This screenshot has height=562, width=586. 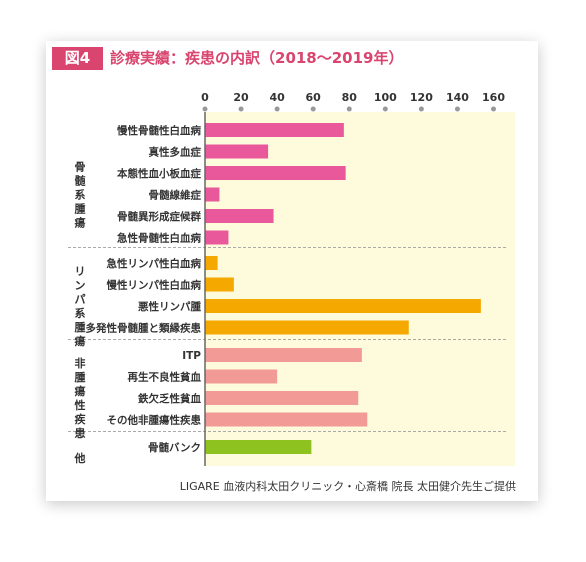 I want to click on group-label: 骨髄系腫瘍, so click(x=81, y=195).